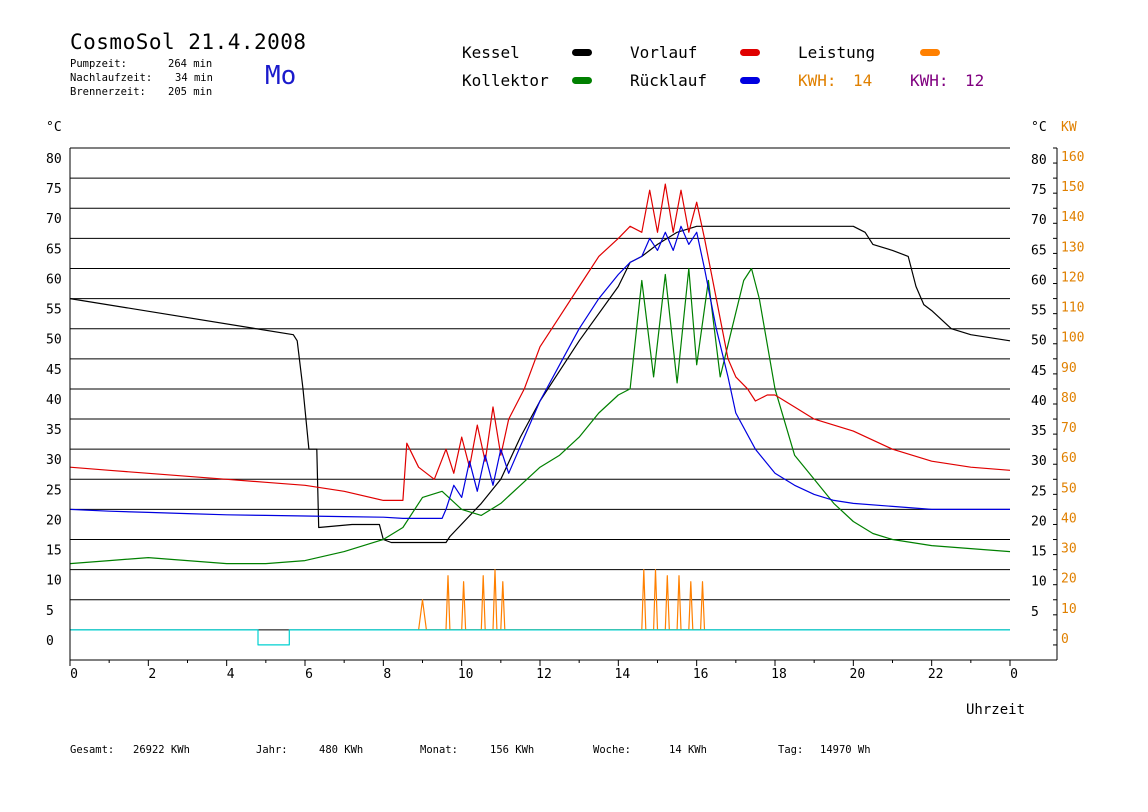  I want to click on kwh-purple-value: 12, so click(975, 80).